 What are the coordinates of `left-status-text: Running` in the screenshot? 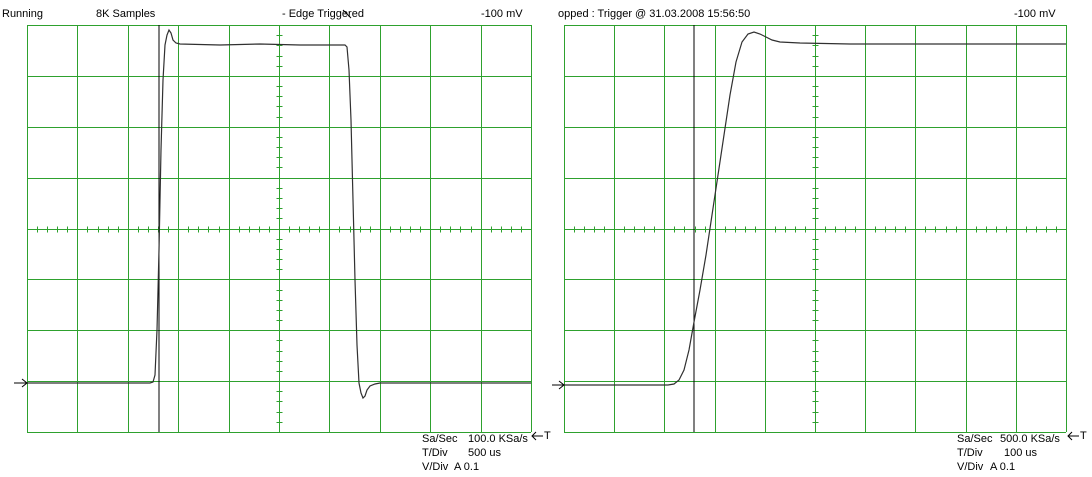 It's located at (22, 14).